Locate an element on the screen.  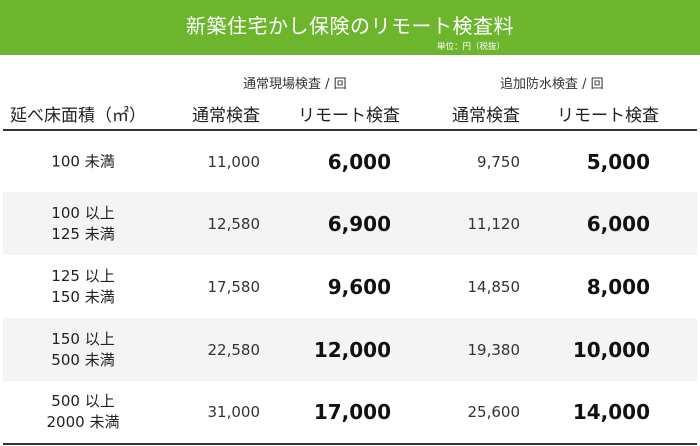
table-row: 500 以上 2000 未満 31,000 17,000 25,600 14,000 is located at coordinates (350, 412).